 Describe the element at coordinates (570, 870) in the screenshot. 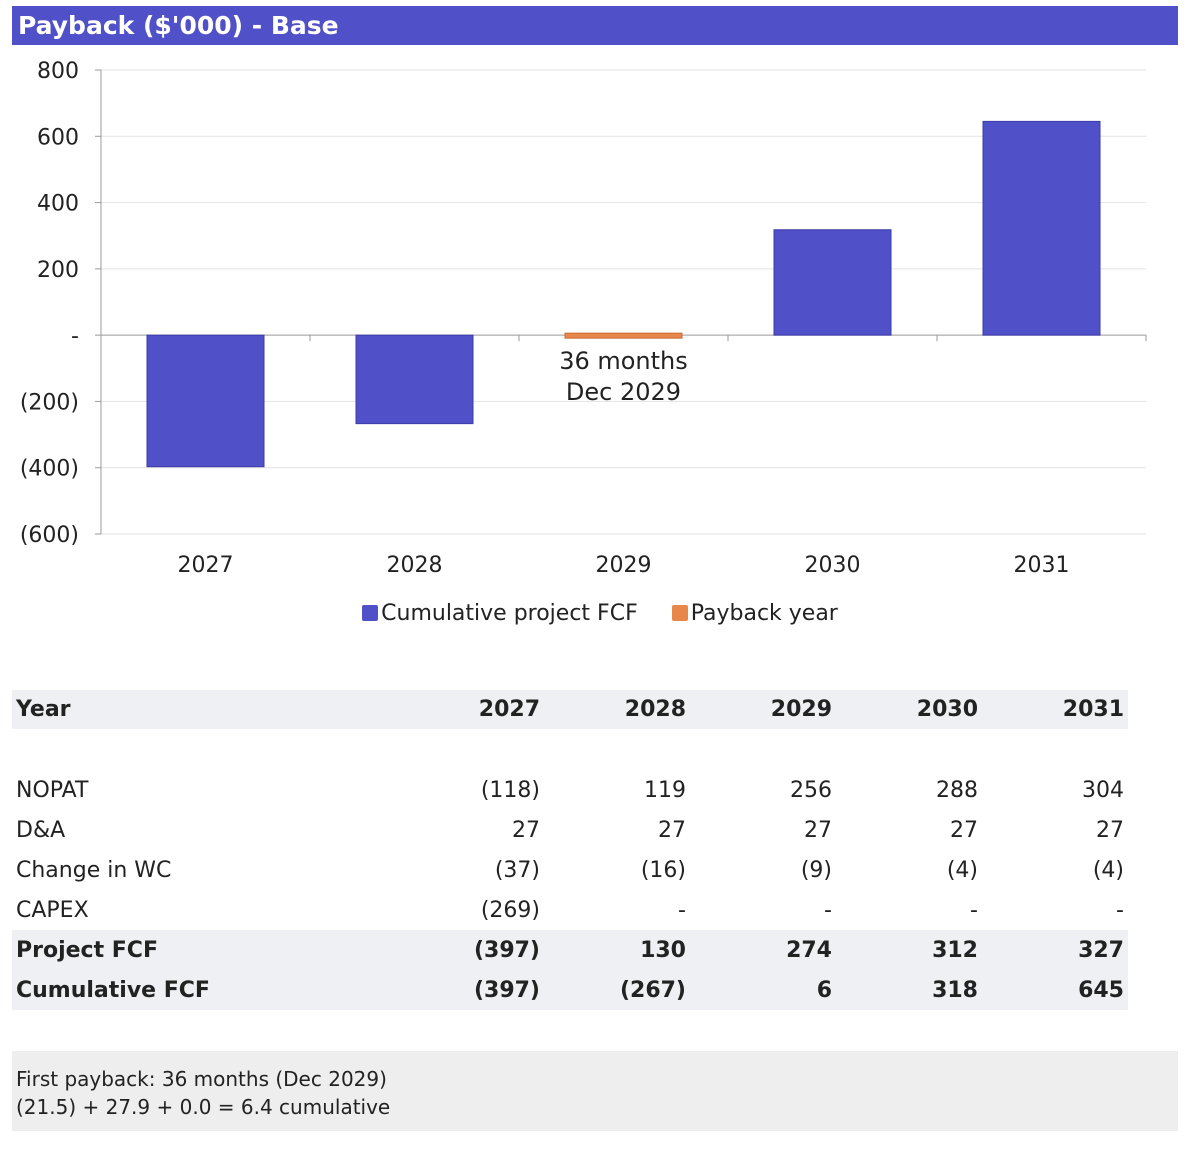

I see `table-row: Change in WC (37) (16) (9) (4) (4)` at that location.